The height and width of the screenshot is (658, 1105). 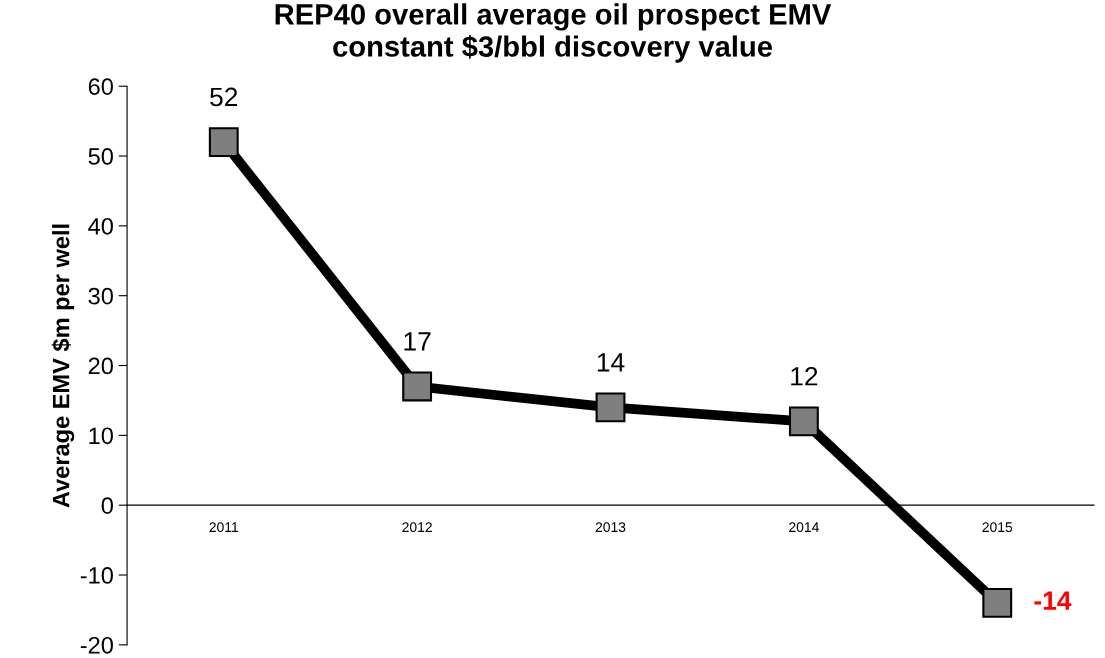 What do you see at coordinates (417, 341) in the screenshot?
I see `data-label: 17` at bounding box center [417, 341].